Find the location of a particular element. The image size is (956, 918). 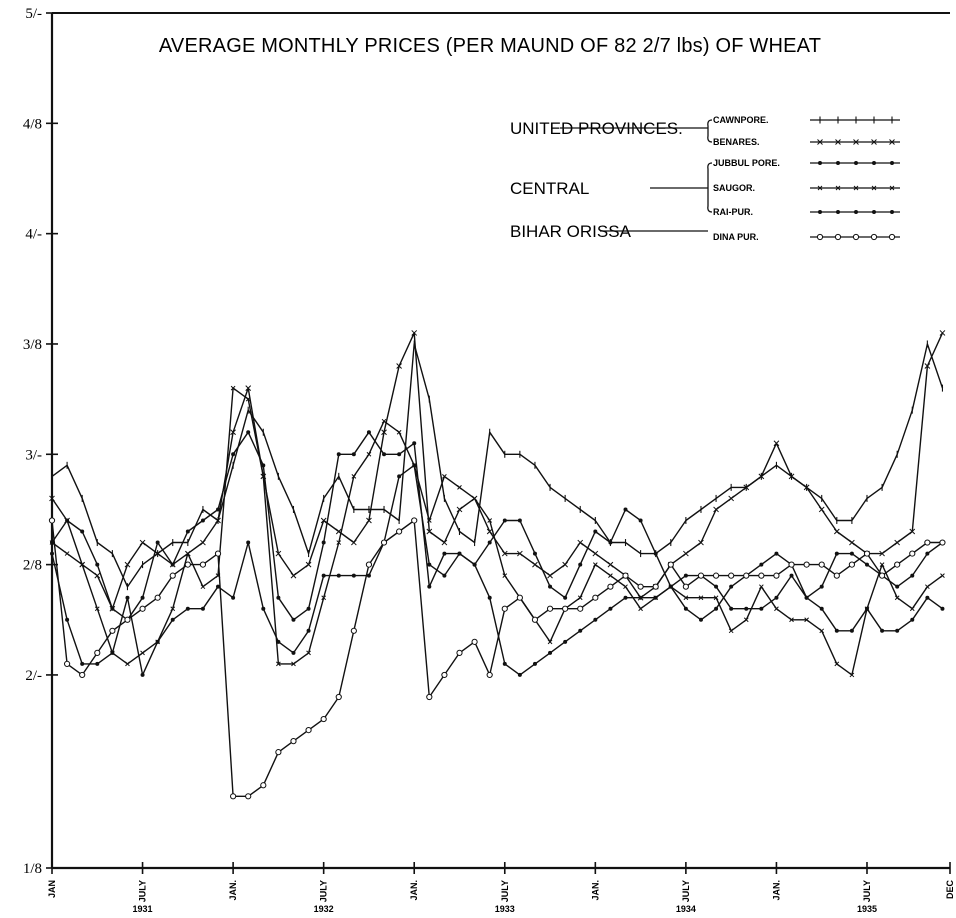

y-tick-label: 4/8 is located at coordinates (32, 124).